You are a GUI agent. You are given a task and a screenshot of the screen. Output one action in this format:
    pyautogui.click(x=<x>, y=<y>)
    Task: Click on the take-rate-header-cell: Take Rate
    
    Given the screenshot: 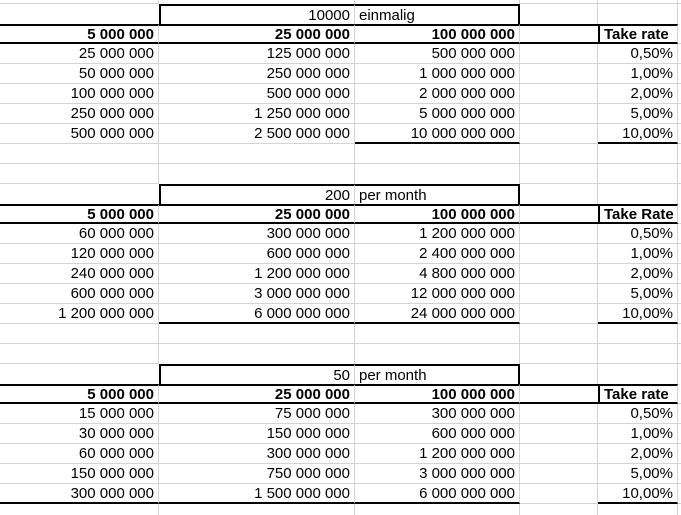 What is the action you would take?
    pyautogui.click(x=638, y=214)
    